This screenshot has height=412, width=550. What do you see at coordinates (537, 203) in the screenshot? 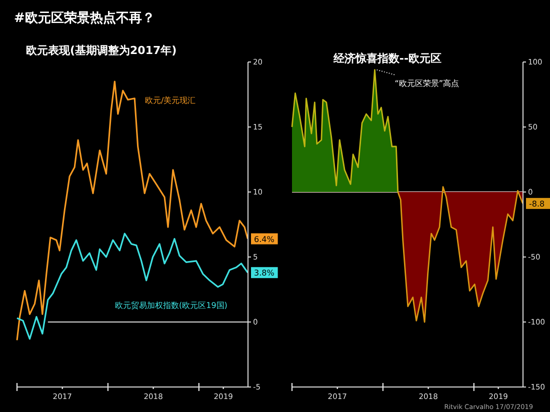
I see `data-label: -8.8` at bounding box center [537, 203].